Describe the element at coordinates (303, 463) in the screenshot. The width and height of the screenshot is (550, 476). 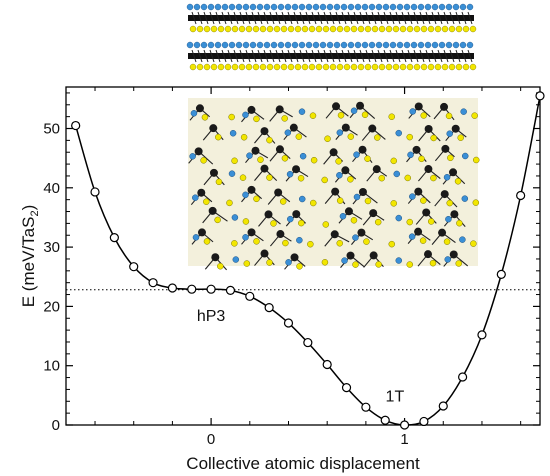
I see `x-axis-label: Collective atomic displacement` at that location.